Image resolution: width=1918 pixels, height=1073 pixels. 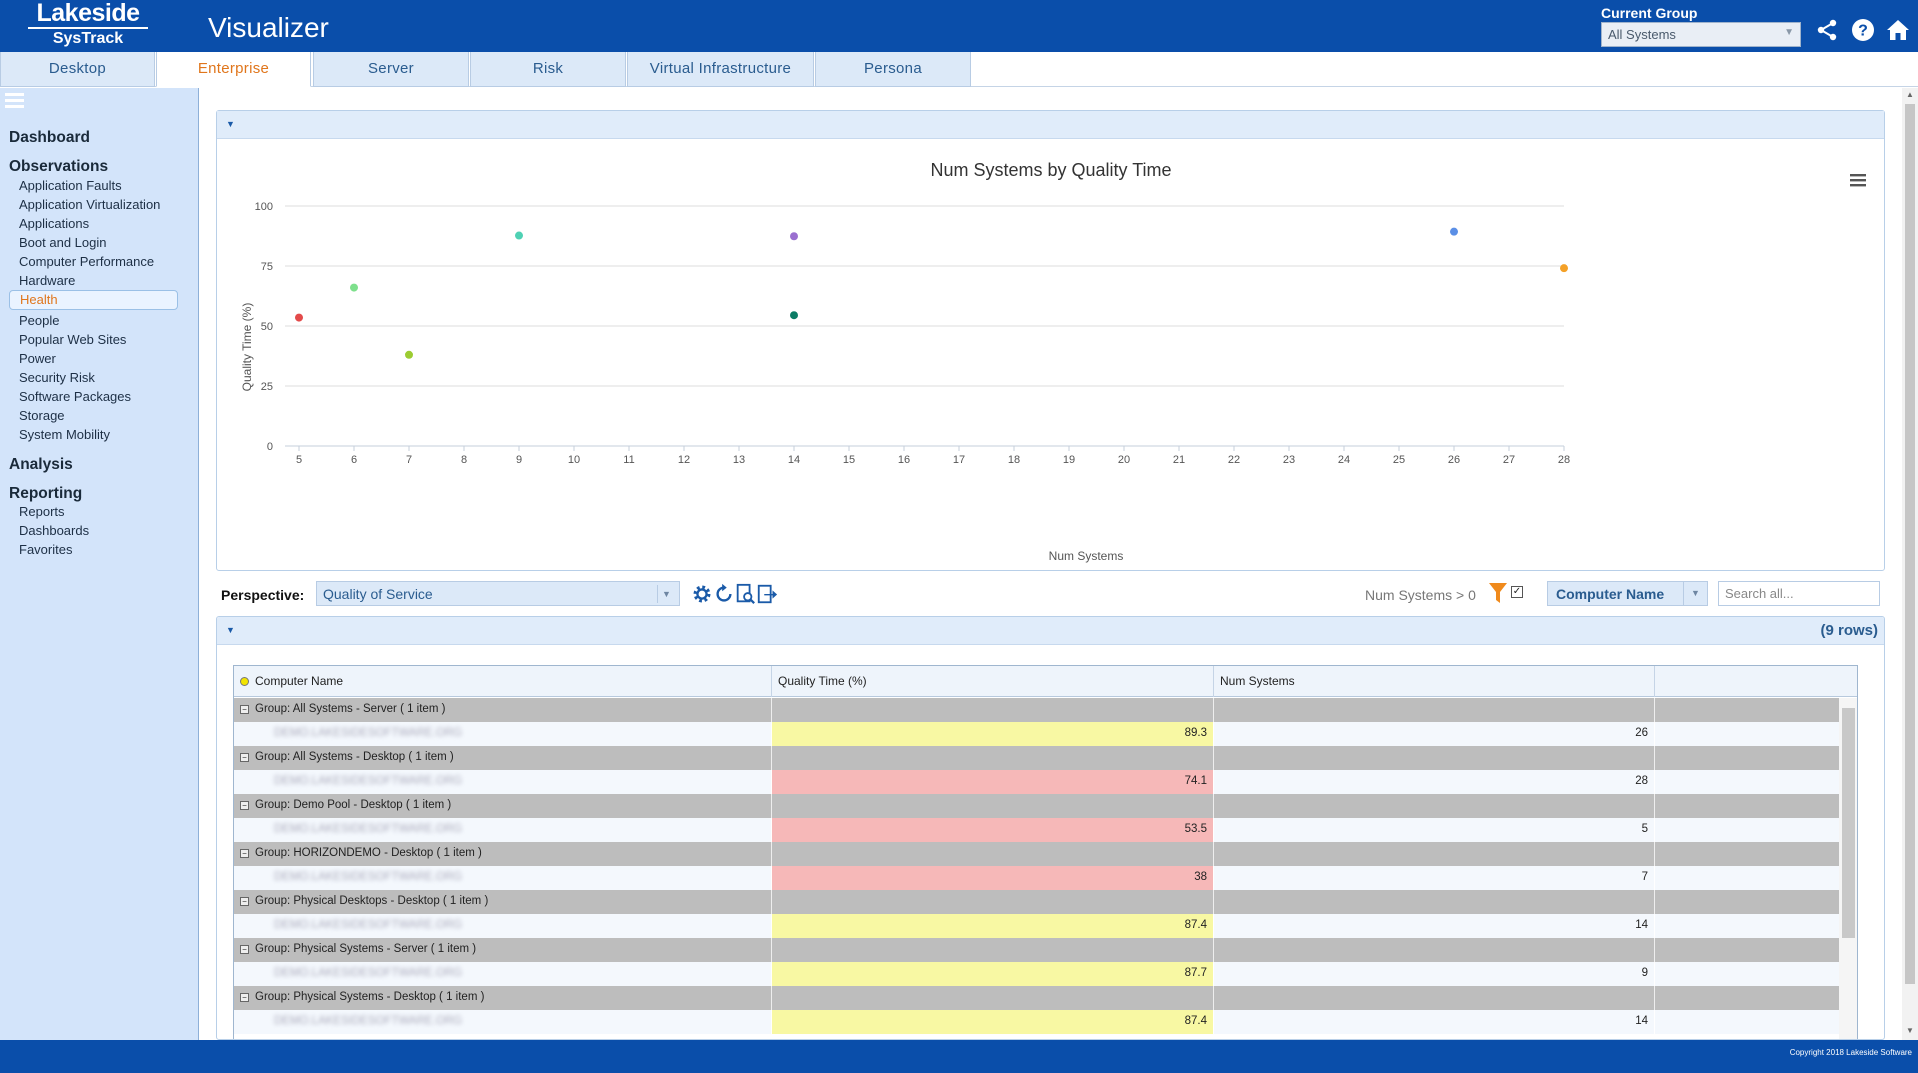 I want to click on sidebar-dashboard: Dashboard, so click(x=49, y=137).